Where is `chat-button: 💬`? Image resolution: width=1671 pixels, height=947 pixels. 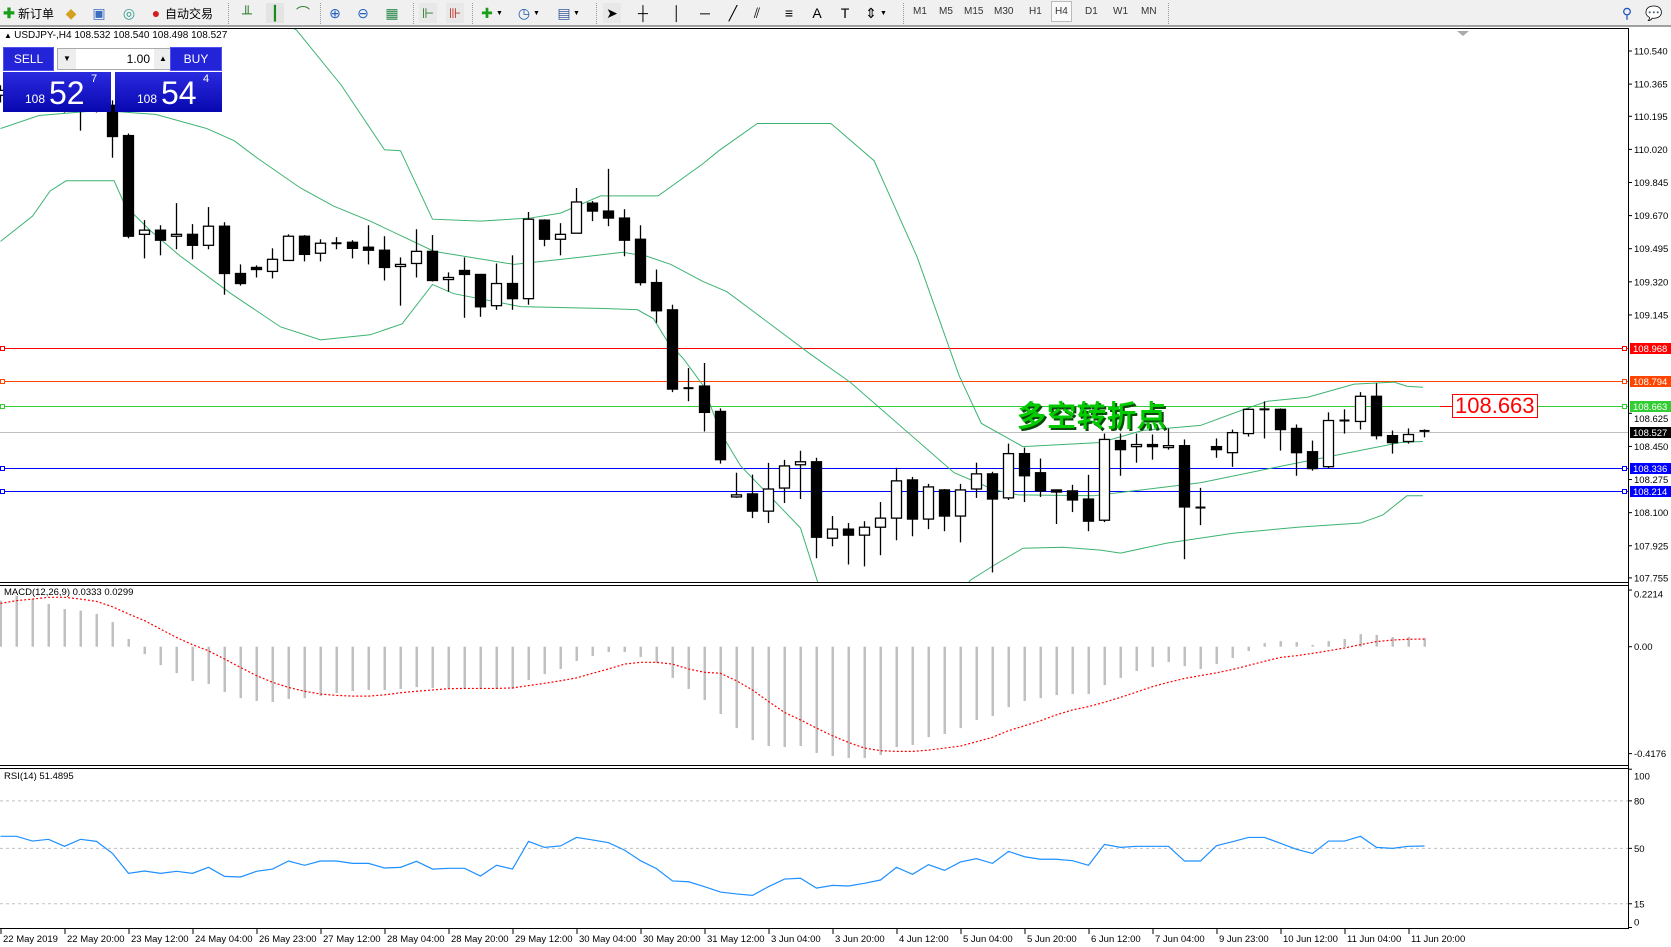 chat-button: 💬 is located at coordinates (1654, 13).